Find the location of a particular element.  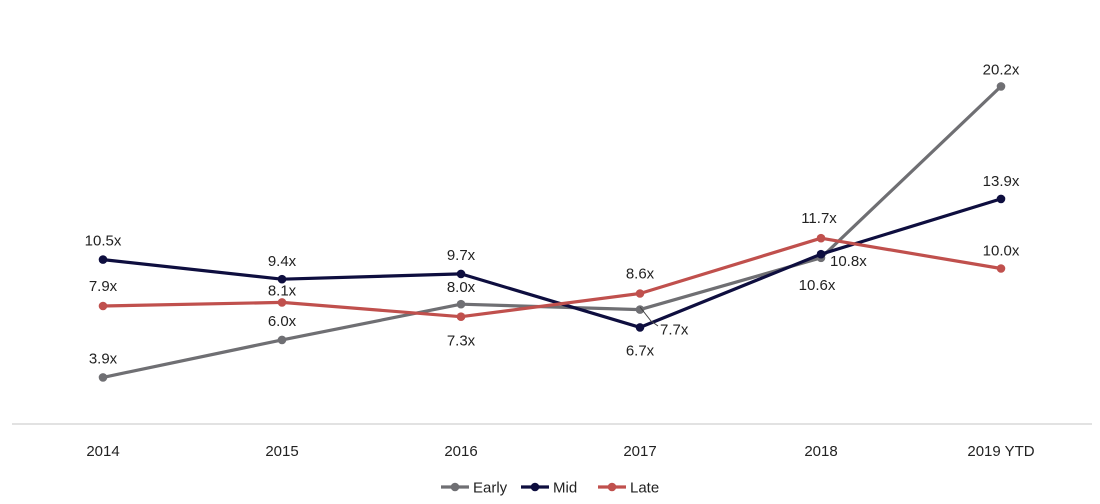

data-label-mid-2015: 9.4x is located at coordinates (282, 261).